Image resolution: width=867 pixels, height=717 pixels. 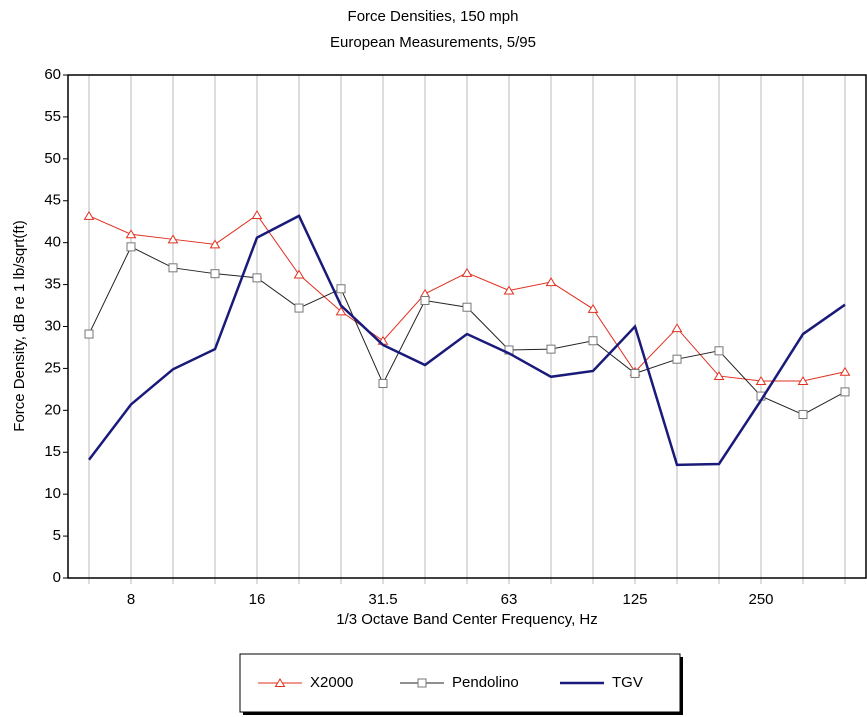 I want to click on x-tick-label: 31.5, so click(x=382, y=599).